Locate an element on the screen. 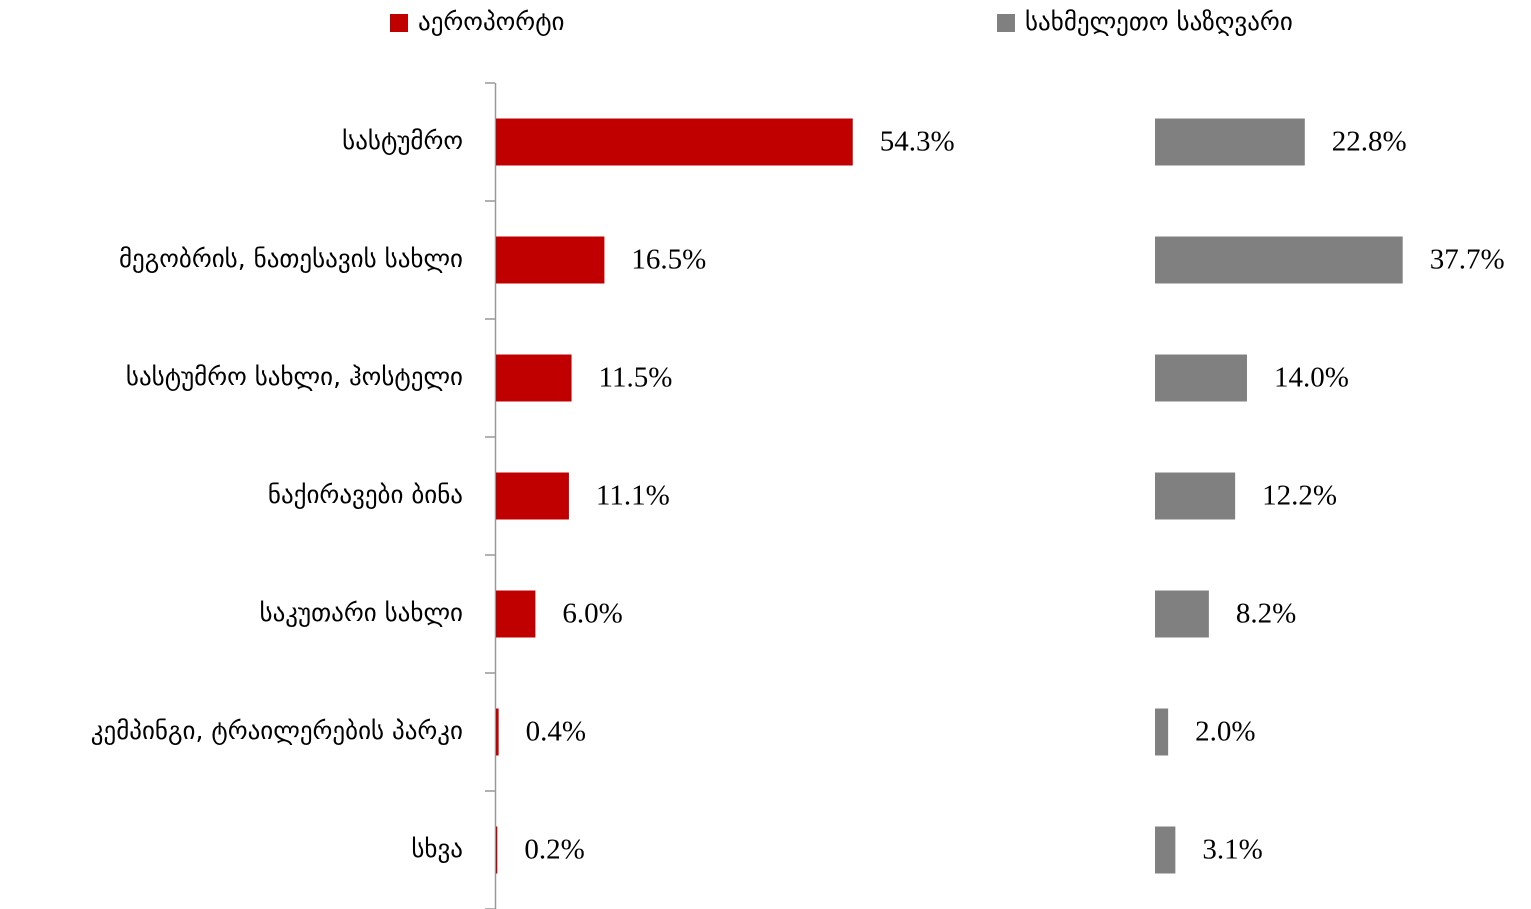  value-label: 8.2% is located at coordinates (1266, 614).